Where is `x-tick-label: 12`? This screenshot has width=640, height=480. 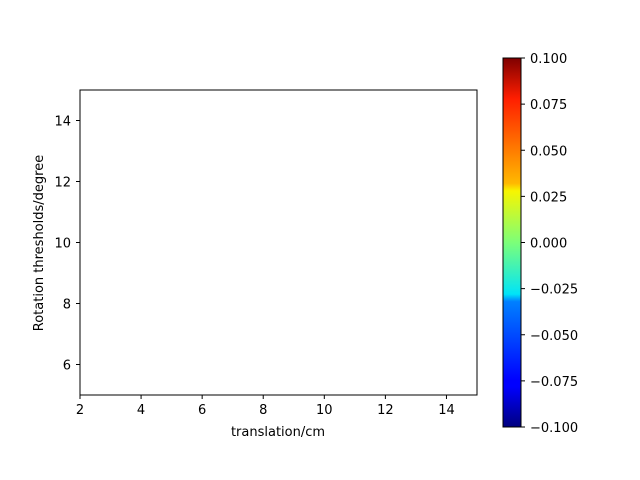 x-tick-label: 12 is located at coordinates (385, 410).